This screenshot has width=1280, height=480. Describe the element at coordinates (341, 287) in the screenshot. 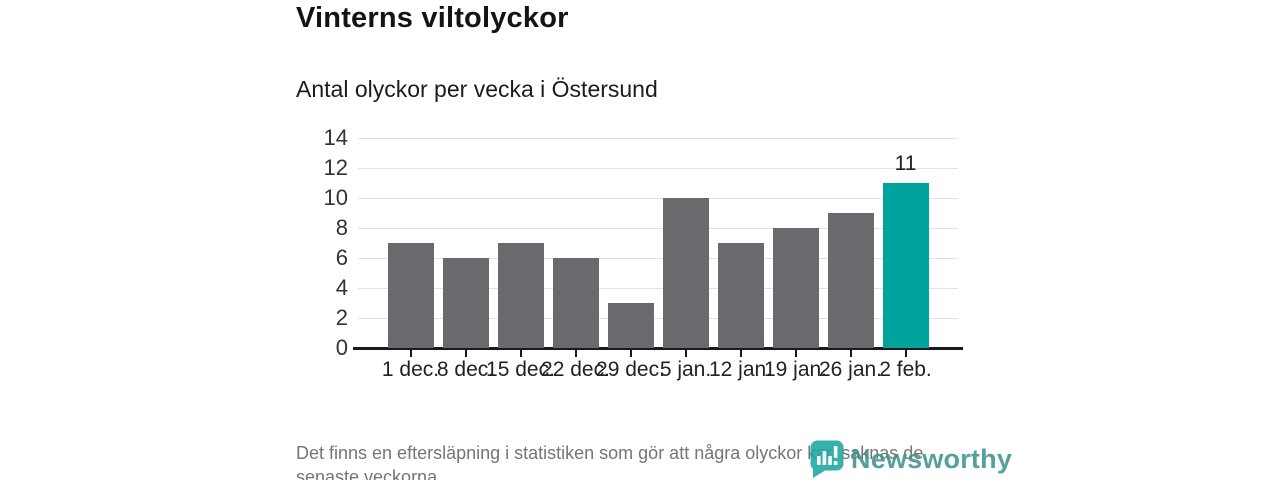

I see `y-tick-label: 4` at that location.